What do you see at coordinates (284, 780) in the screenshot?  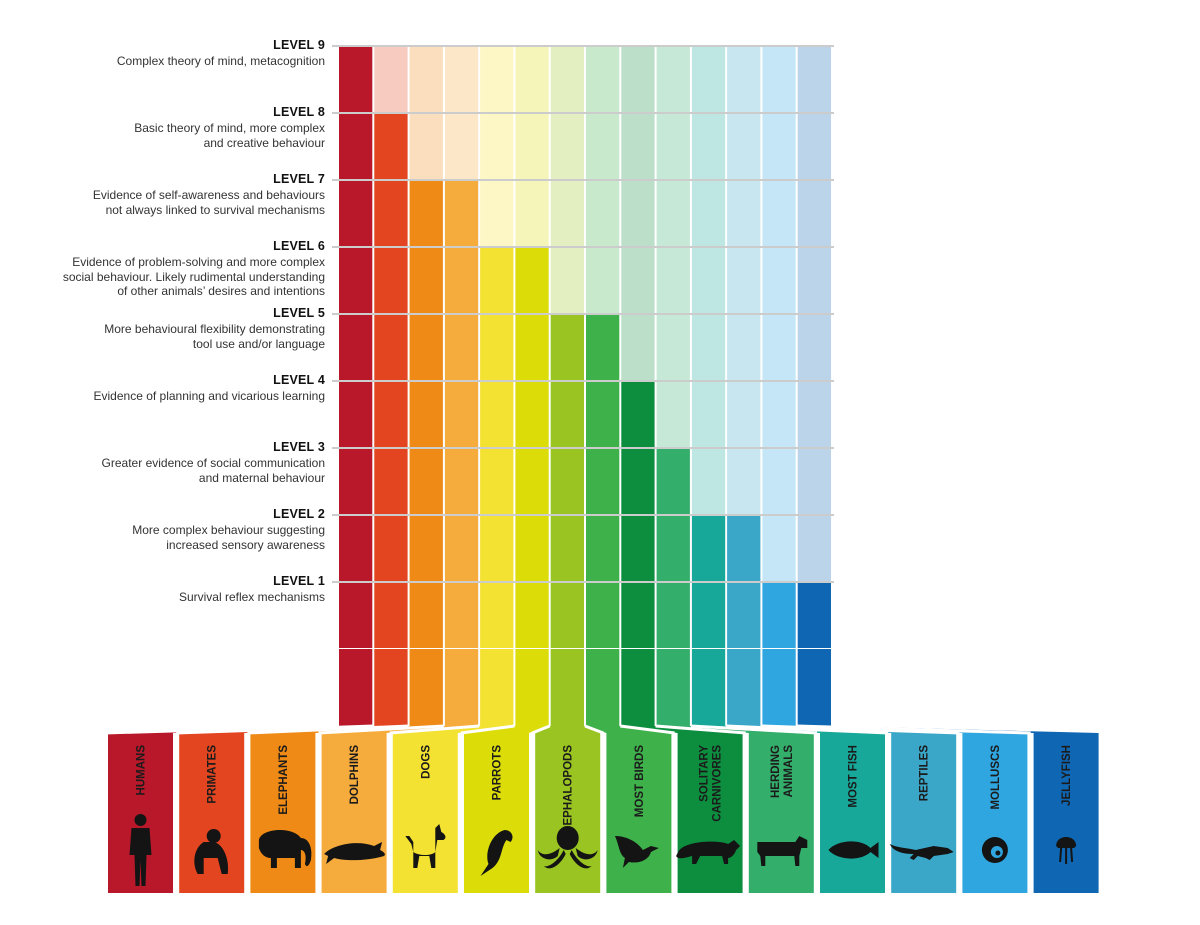 I see `animal-label-text: ELEPHANTS` at bounding box center [284, 780].